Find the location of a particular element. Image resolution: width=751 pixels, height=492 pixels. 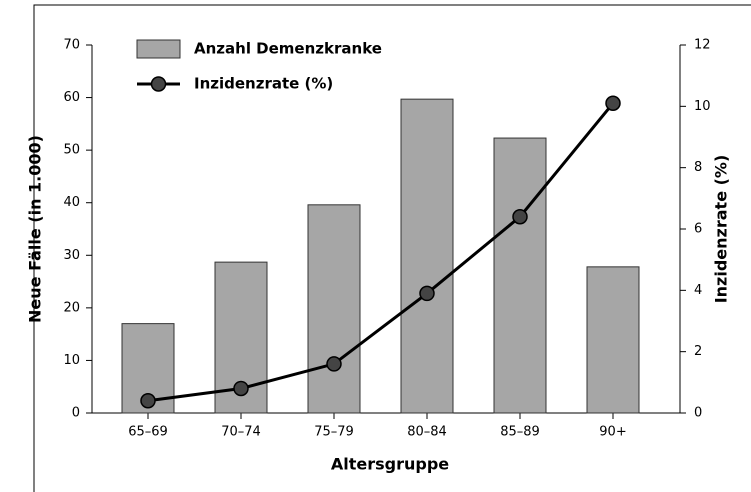

legend-label: Inzidenzrate (%) is located at coordinates (263, 84).